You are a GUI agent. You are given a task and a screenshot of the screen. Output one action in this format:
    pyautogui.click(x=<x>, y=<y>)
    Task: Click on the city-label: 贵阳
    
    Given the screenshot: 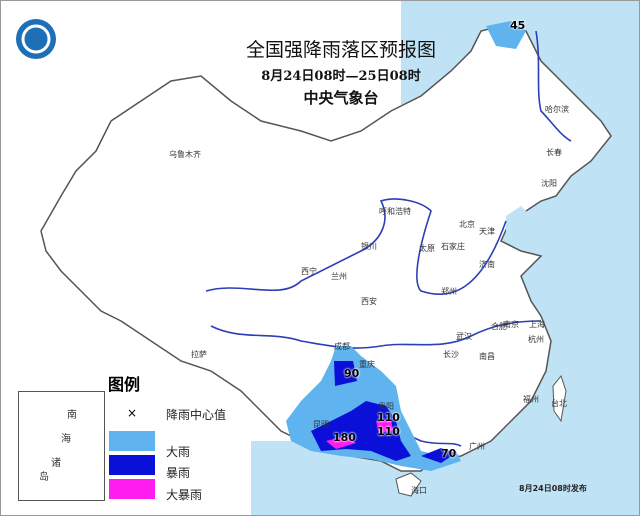 What is the action you would take?
    pyautogui.click(x=386, y=406)
    